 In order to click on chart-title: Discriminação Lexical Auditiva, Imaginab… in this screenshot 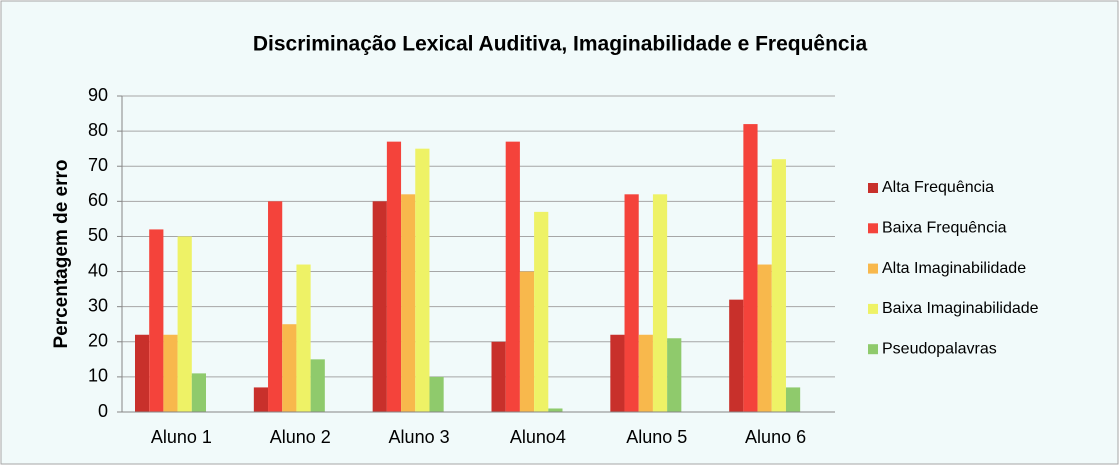, I will do `click(560, 44)`.